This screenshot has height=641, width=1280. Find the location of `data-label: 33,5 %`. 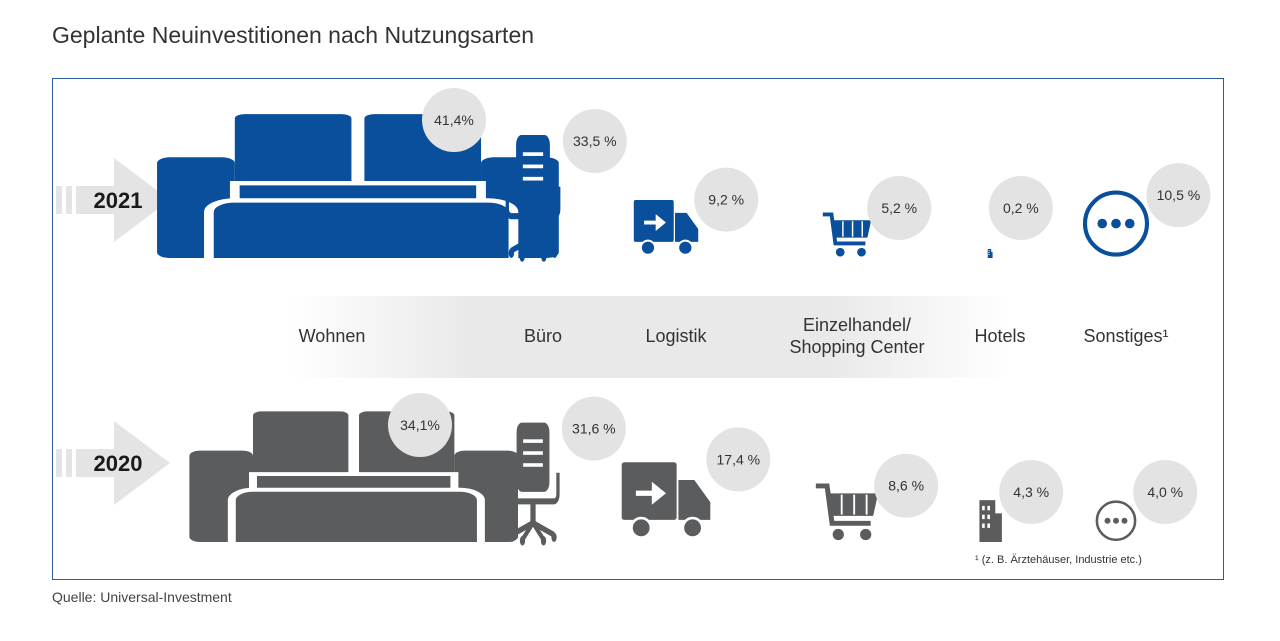

data-label: 33,5 % is located at coordinates (595, 141).